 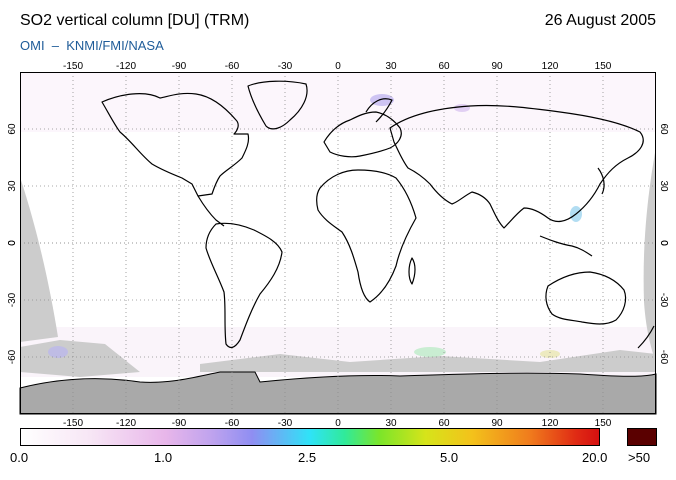 What do you see at coordinates (175, 144) in the screenshot?
I see `north-america` at bounding box center [175, 144].